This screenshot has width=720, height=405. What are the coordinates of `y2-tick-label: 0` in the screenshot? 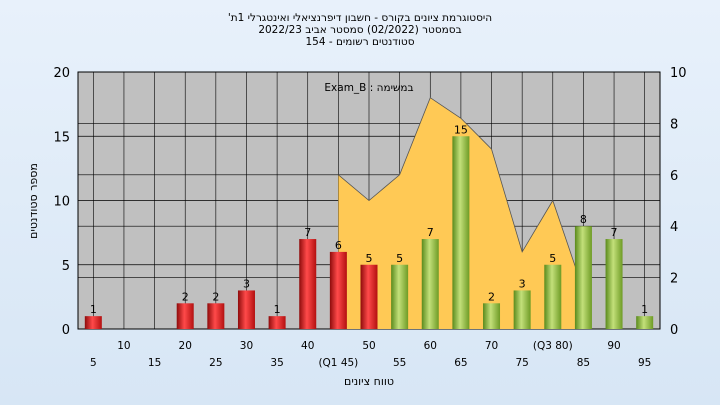 It's located at (674, 330).